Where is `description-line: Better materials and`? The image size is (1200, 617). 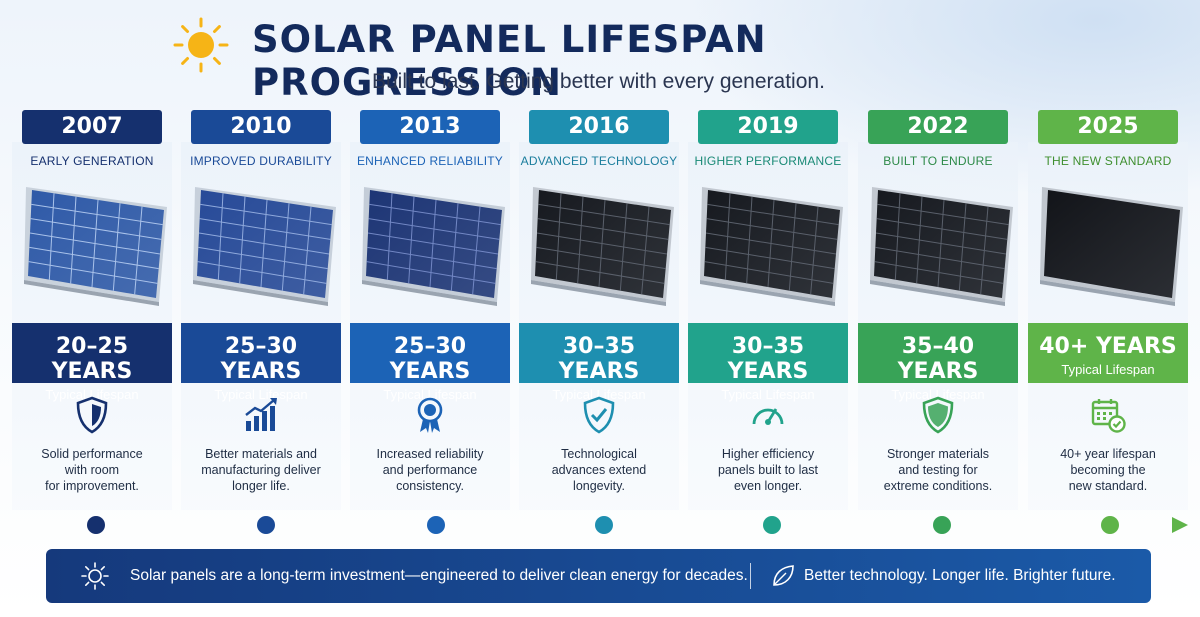 description-line: Better materials and is located at coordinates (261, 454).